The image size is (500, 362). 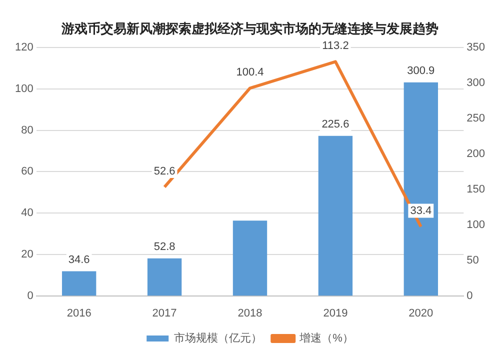 What do you see at coordinates (476, 154) in the screenshot?
I see `y2-tick-label: 200` at bounding box center [476, 154].